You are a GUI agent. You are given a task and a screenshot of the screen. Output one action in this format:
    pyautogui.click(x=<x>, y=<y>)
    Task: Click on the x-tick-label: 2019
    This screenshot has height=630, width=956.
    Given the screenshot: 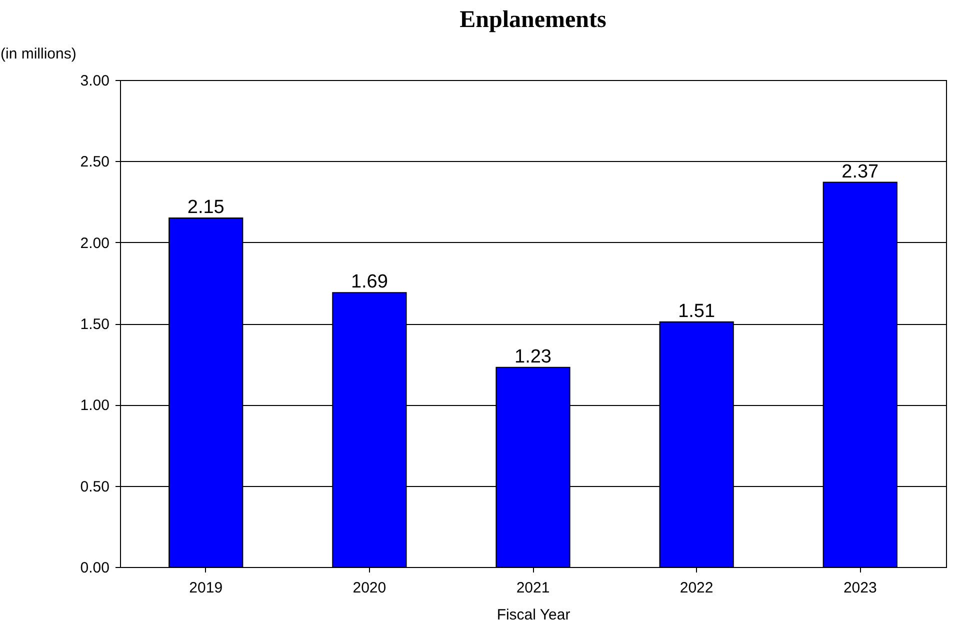 What is the action you would take?
    pyautogui.click(x=206, y=588)
    